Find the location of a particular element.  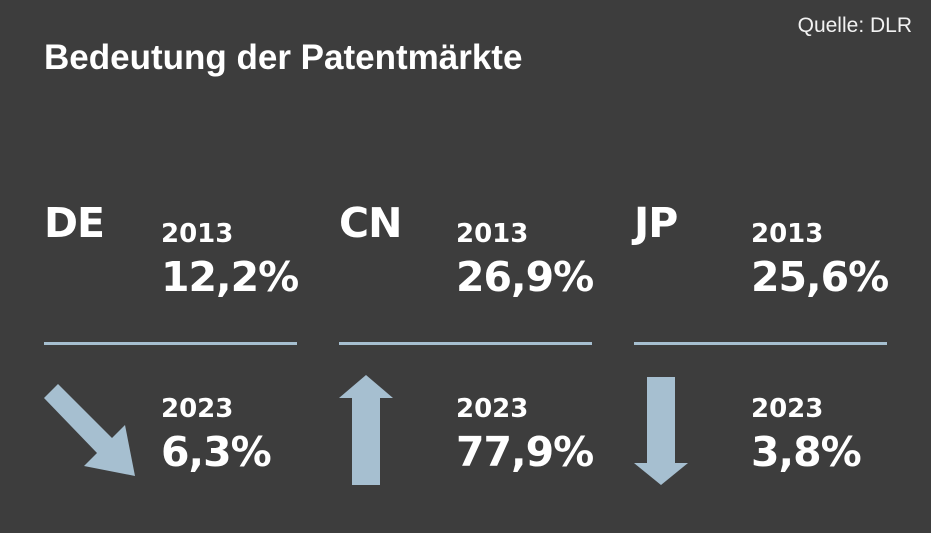

arrow-down-right-icon is located at coordinates (89, 430).